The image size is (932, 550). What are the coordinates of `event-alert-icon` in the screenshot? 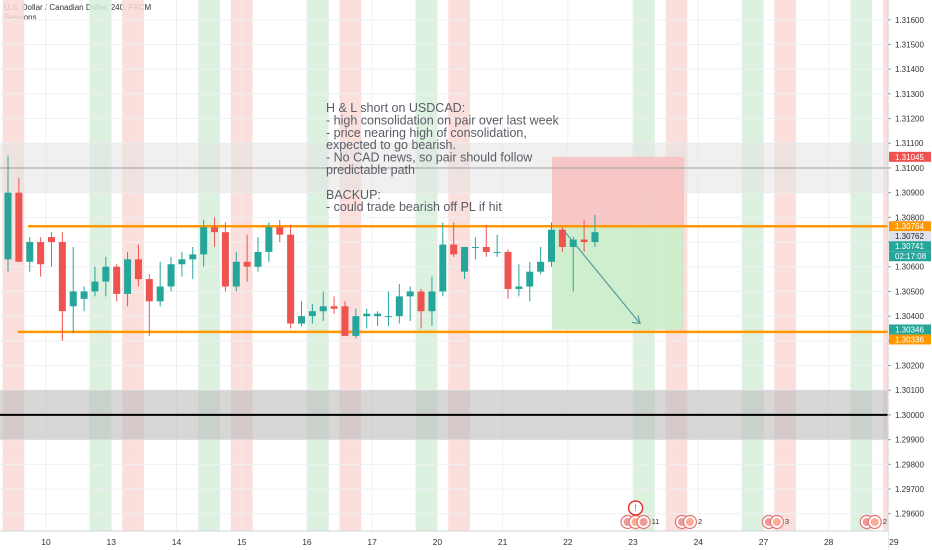 It's located at (635, 508).